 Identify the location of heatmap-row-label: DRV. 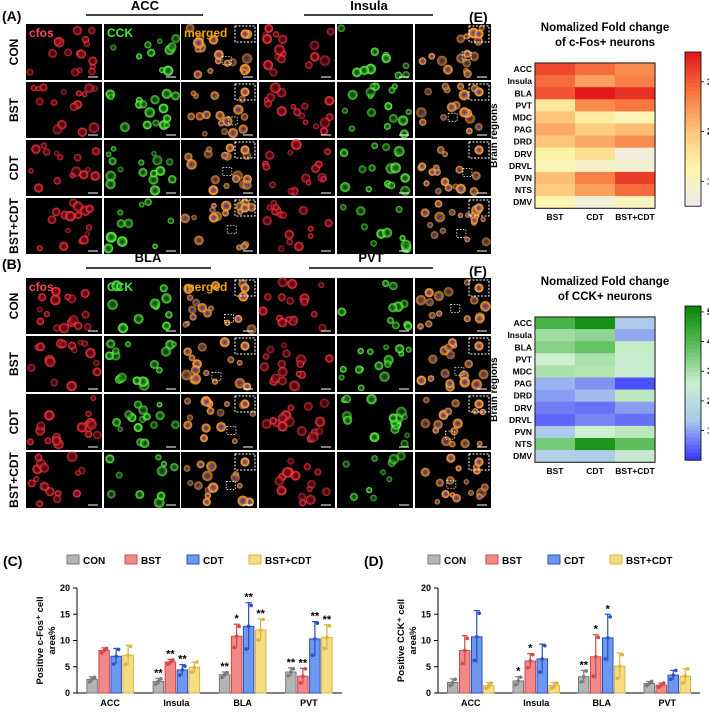
(523, 408).